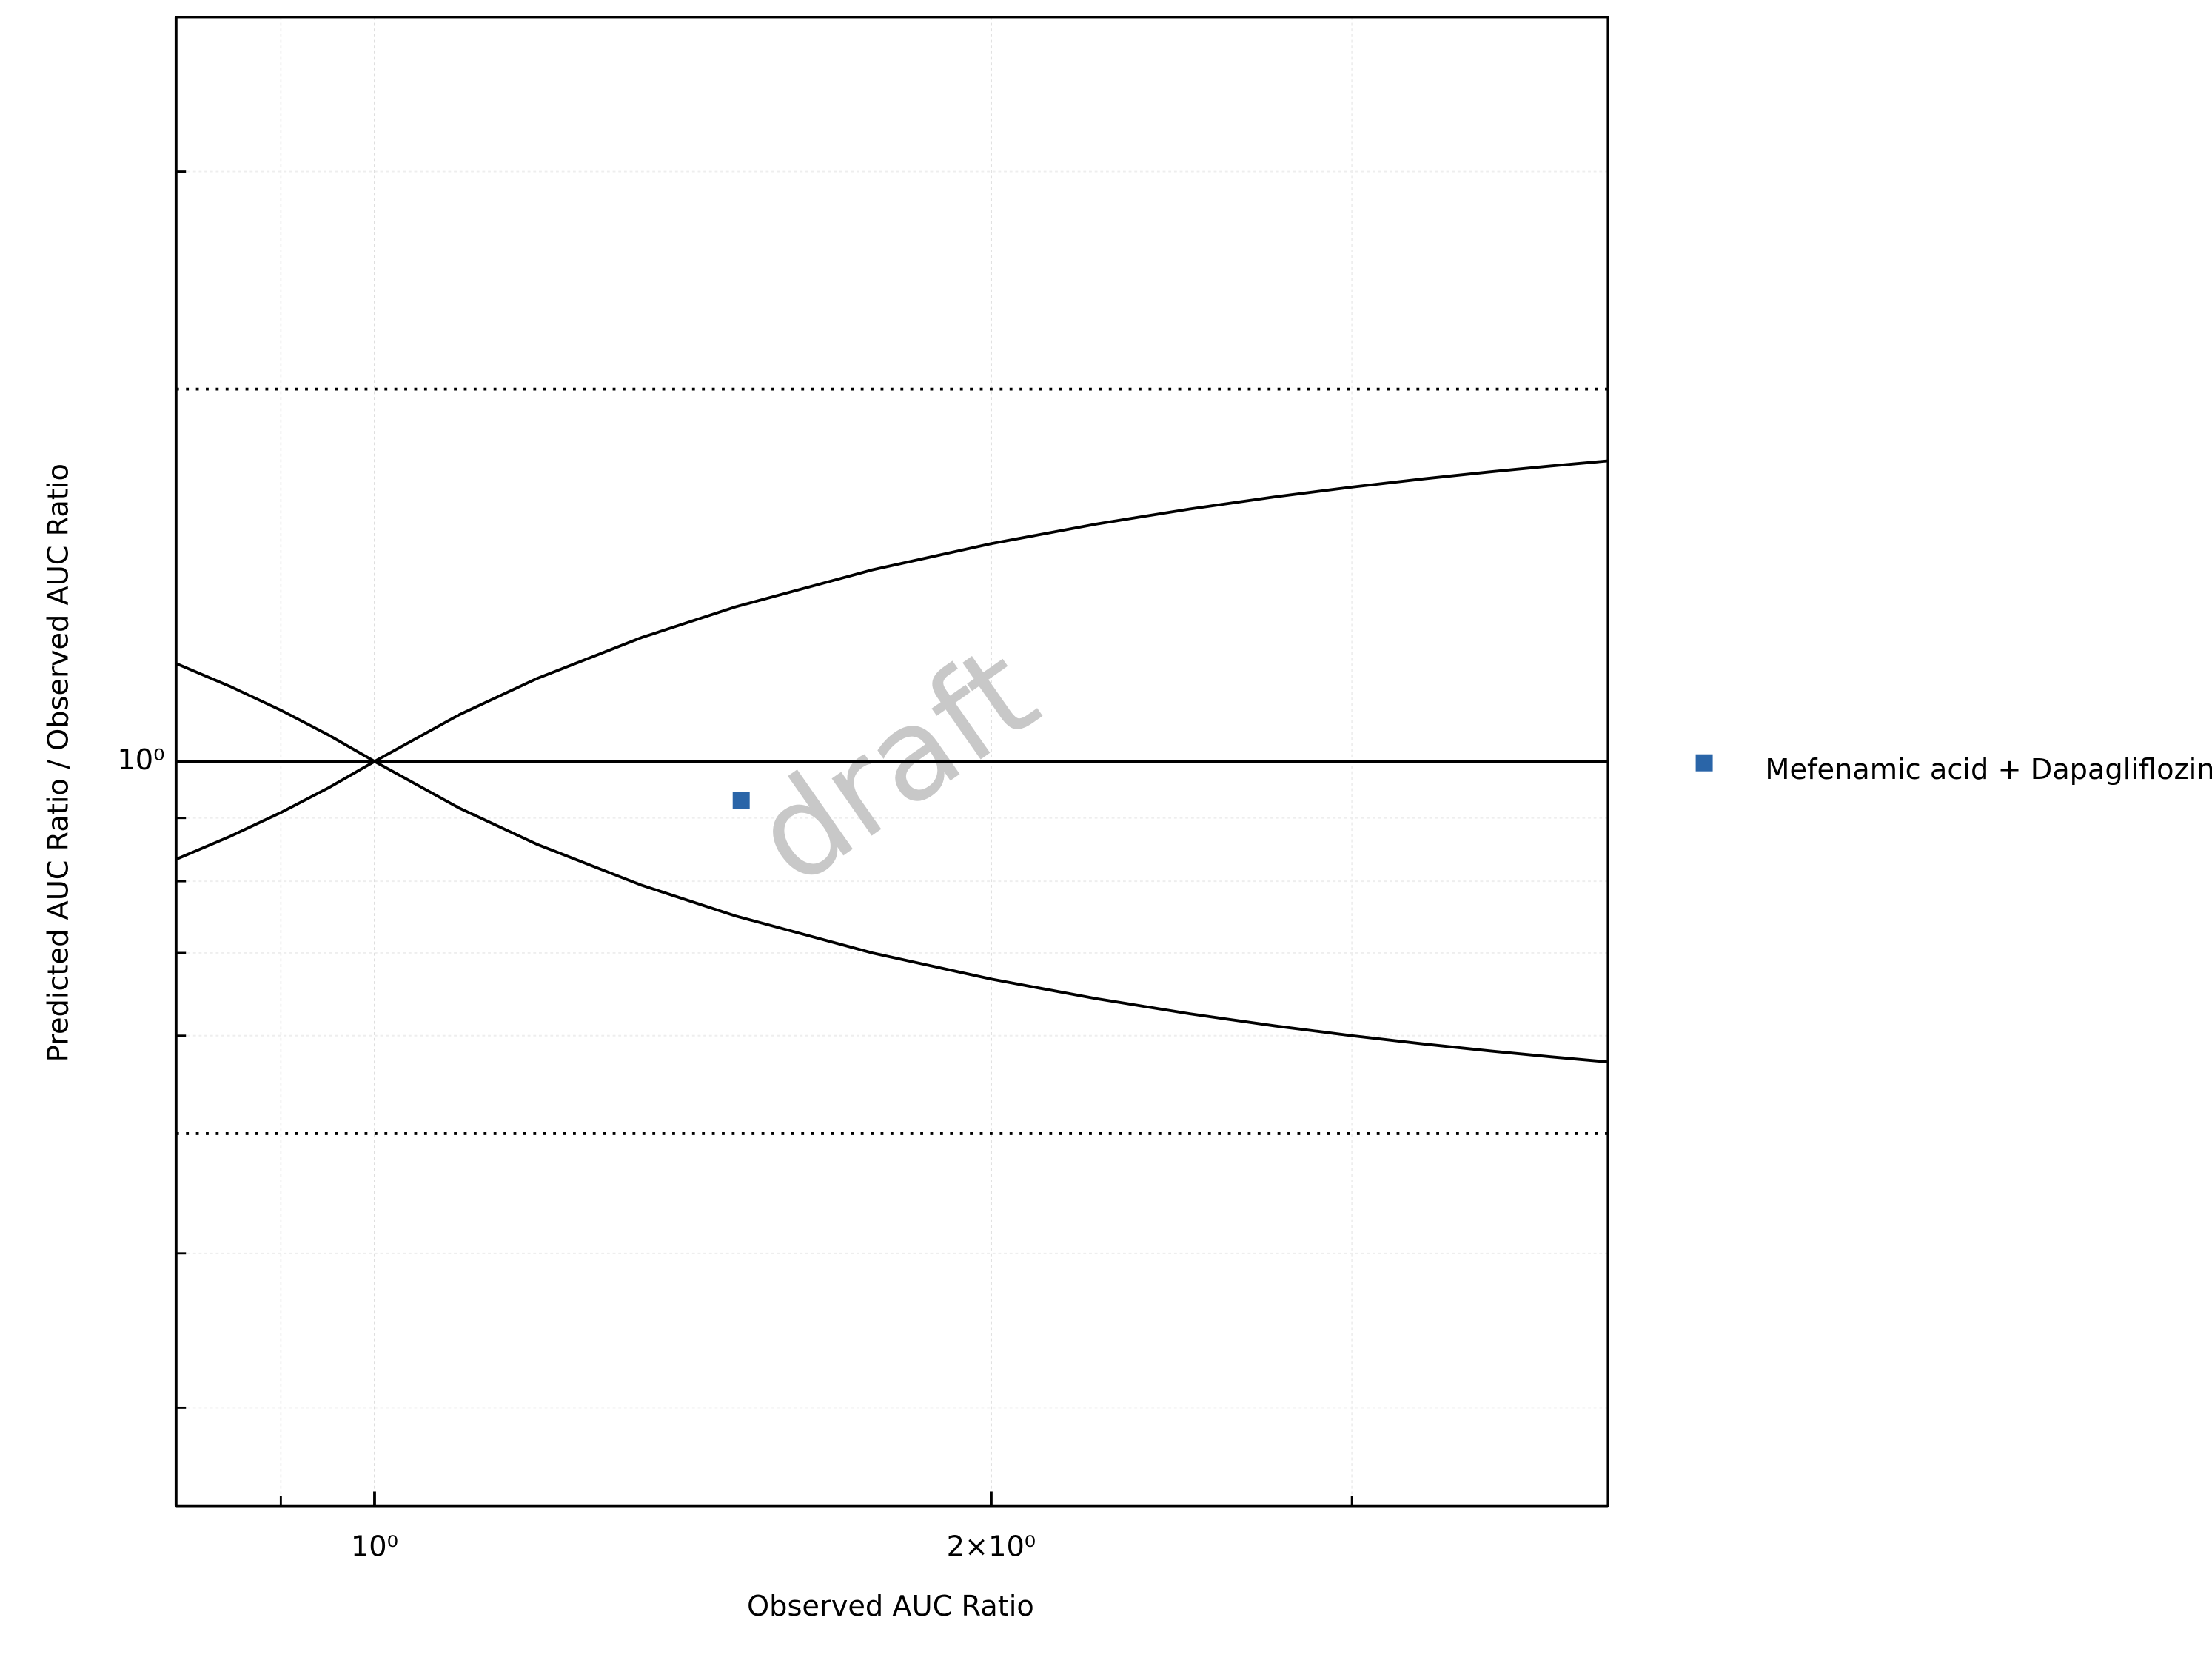 The height and width of the screenshot is (1666, 2212). I want to click on watermark: draft, so click(895, 765).